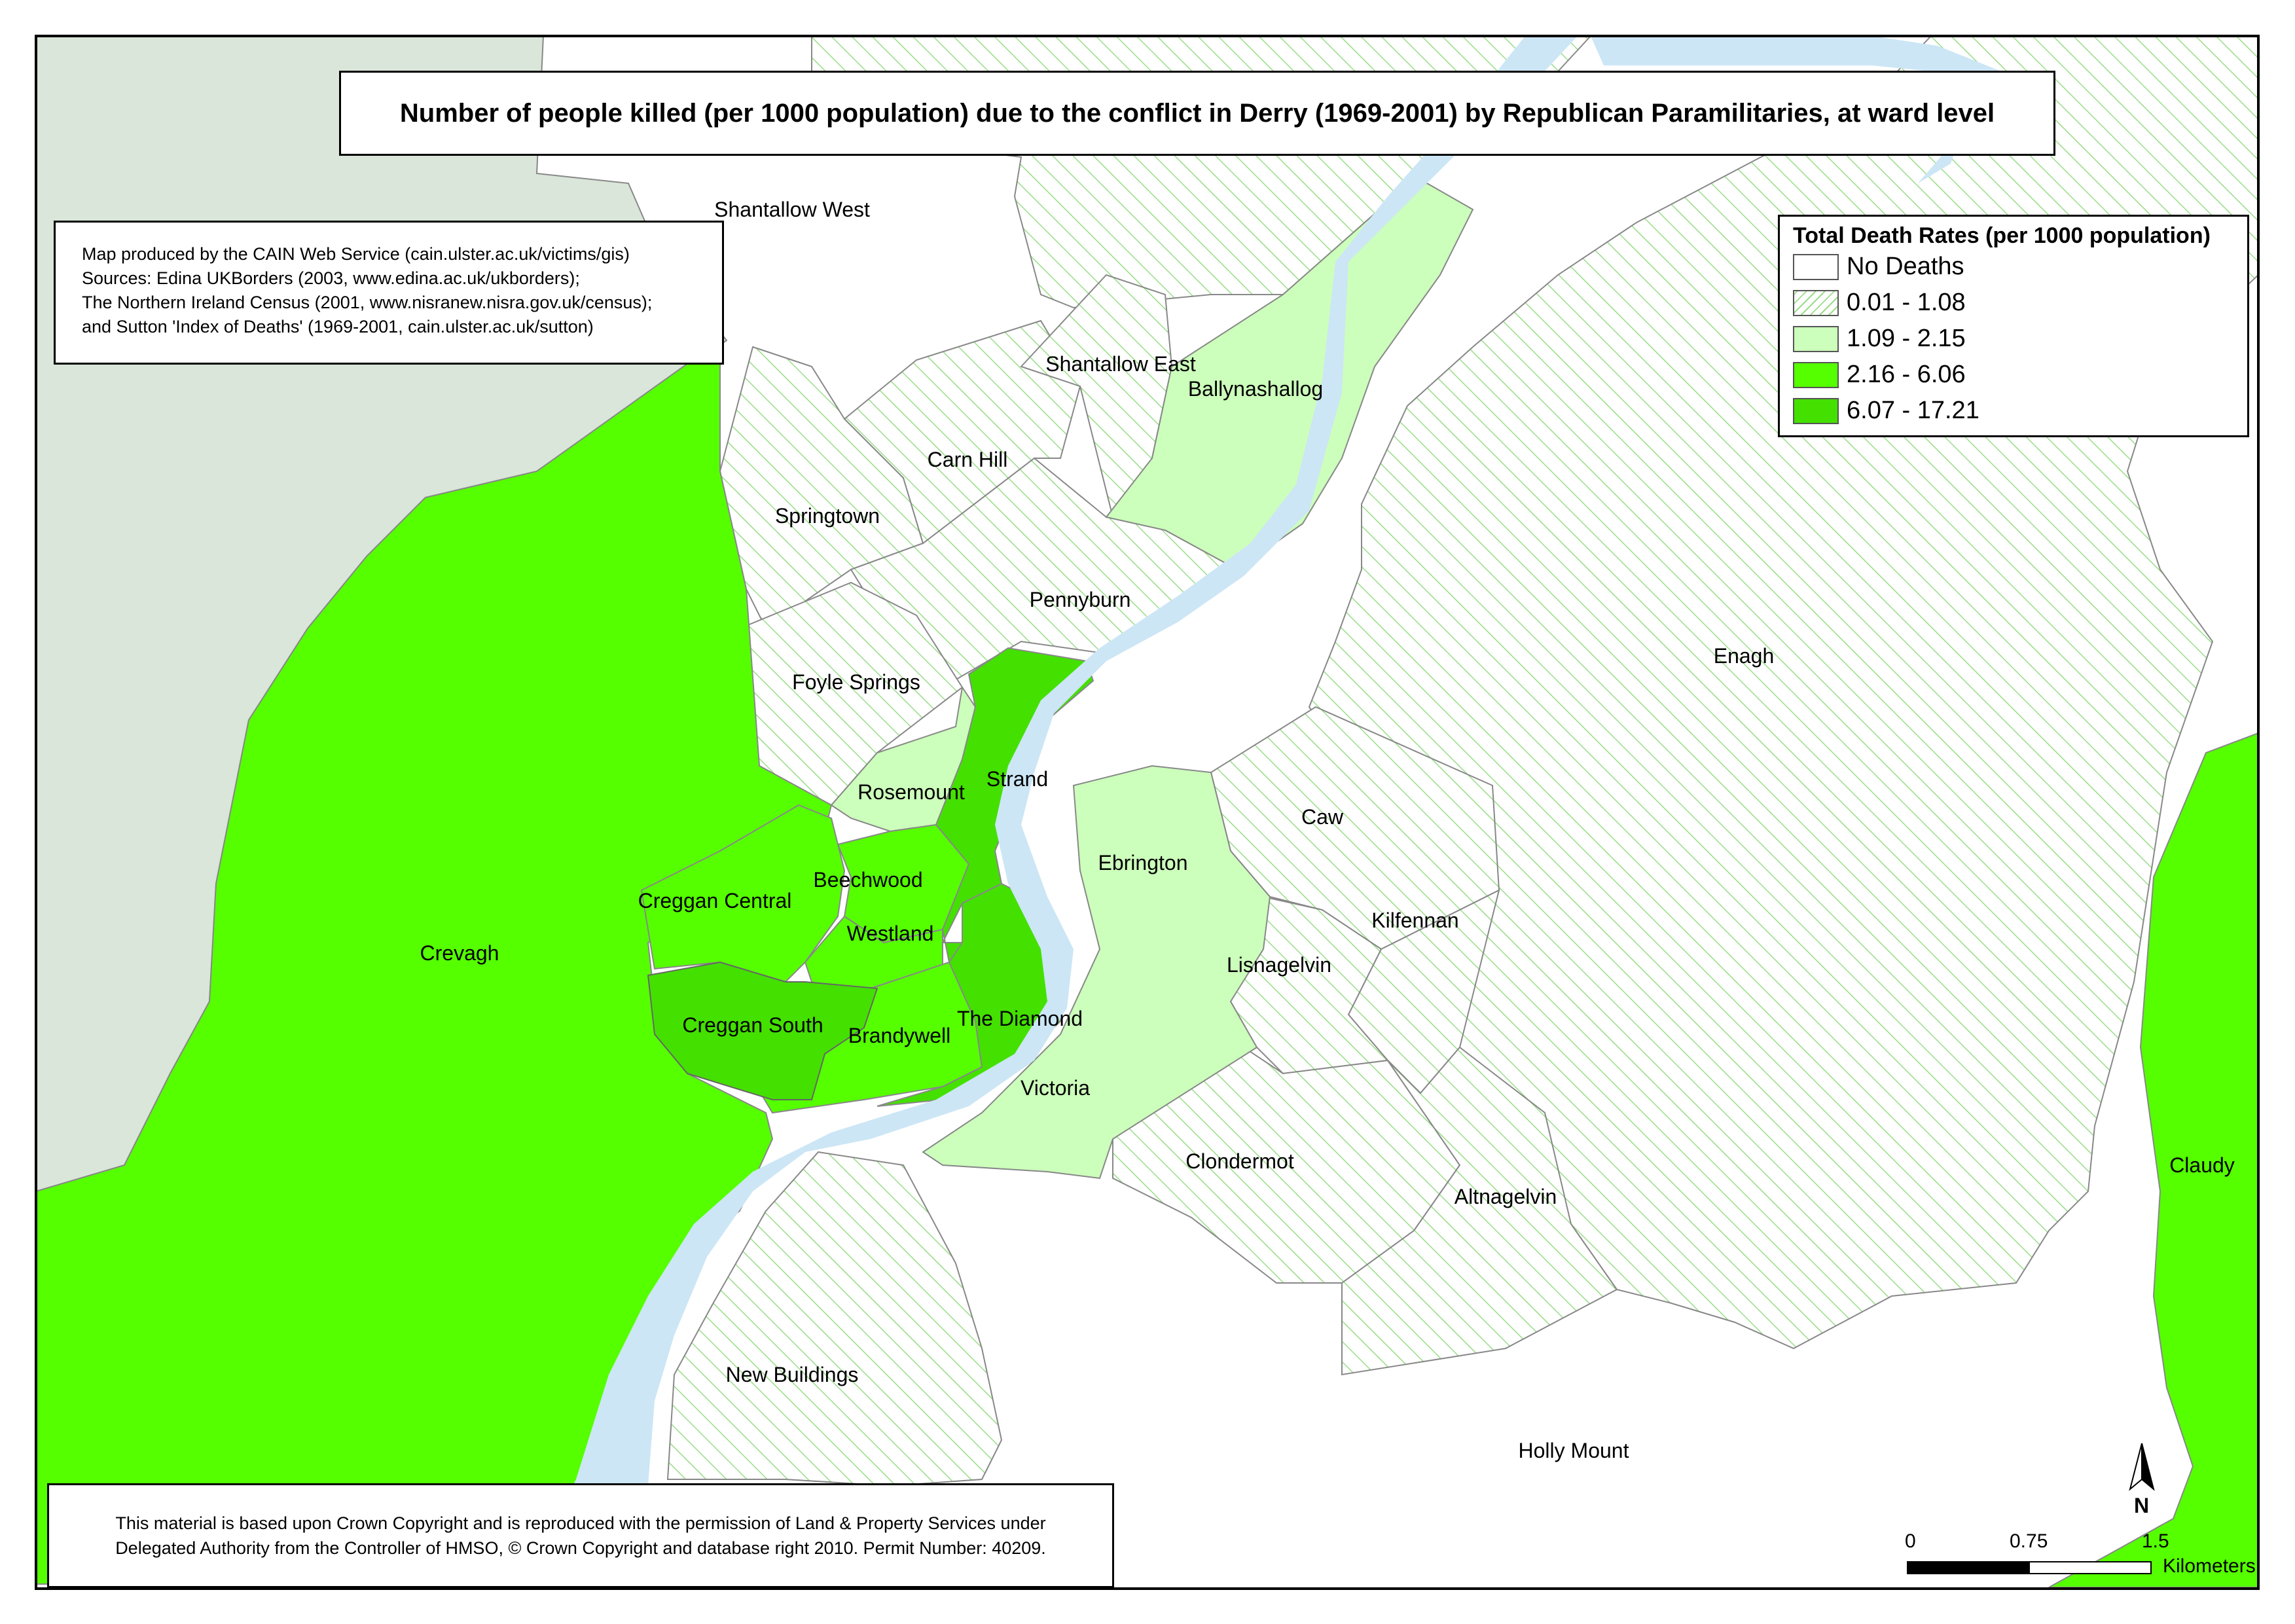 Image resolution: width=2295 pixels, height=1624 pixels. I want to click on legend-item: 2.16 - 6.06, so click(2020, 375).